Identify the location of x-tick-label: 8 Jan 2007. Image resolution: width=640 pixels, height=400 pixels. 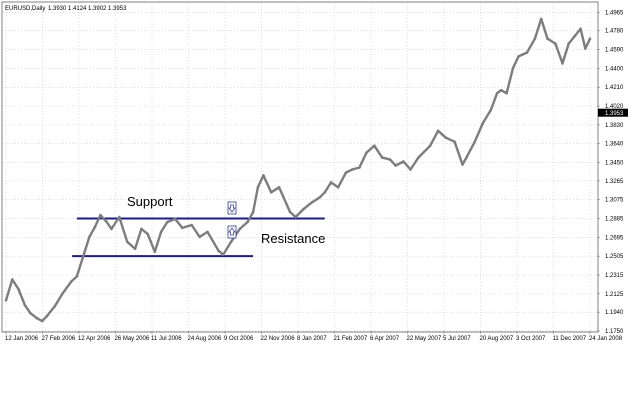
(312, 339).